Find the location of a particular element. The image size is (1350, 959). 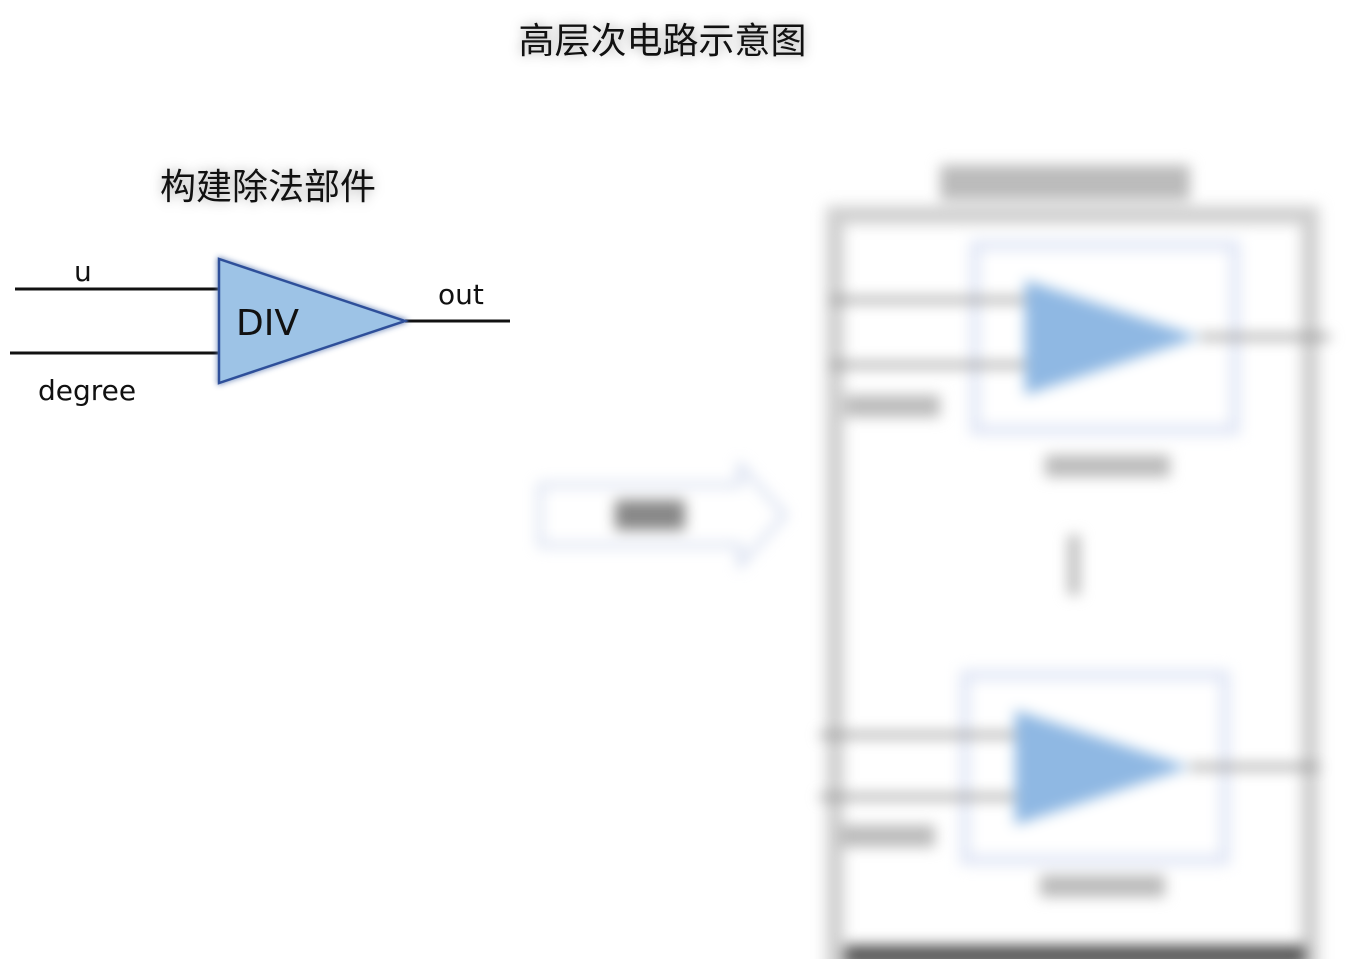

input-label-u: u is located at coordinates (83, 271).